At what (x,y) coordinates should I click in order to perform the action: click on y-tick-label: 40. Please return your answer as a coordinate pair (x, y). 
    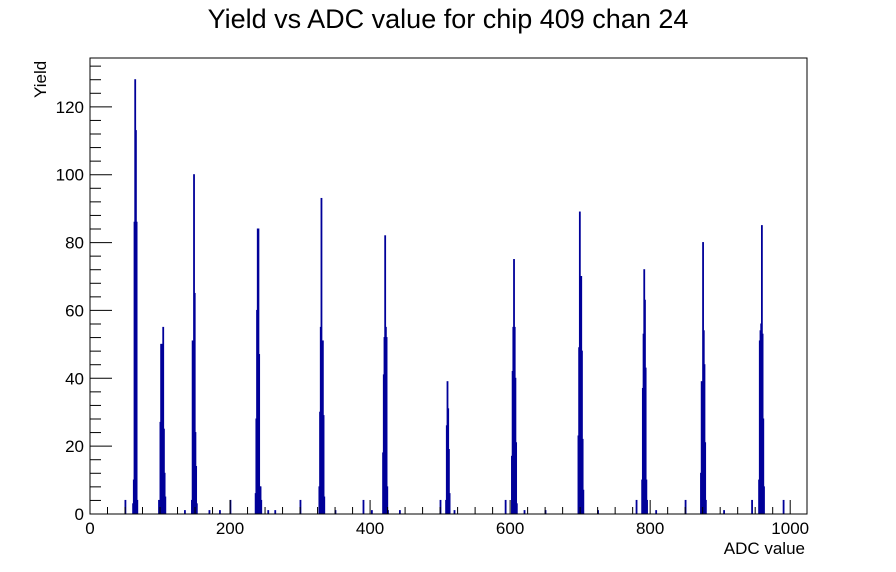
    Looking at the image, I should click on (74, 378).